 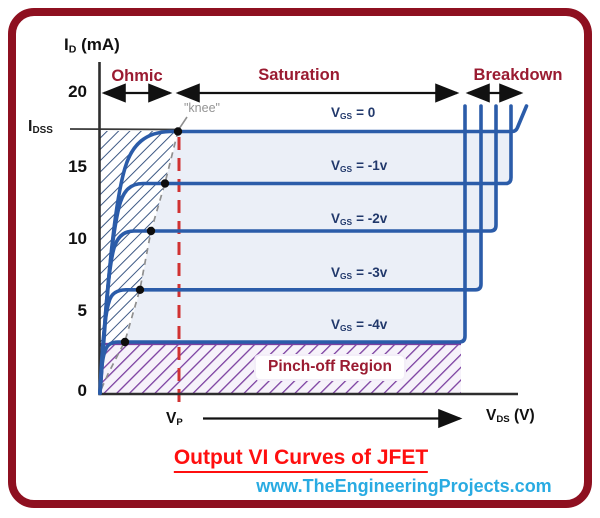 What do you see at coordinates (301, 459) in the screenshot?
I see `figure-title: Output VI Curves of JFET` at bounding box center [301, 459].